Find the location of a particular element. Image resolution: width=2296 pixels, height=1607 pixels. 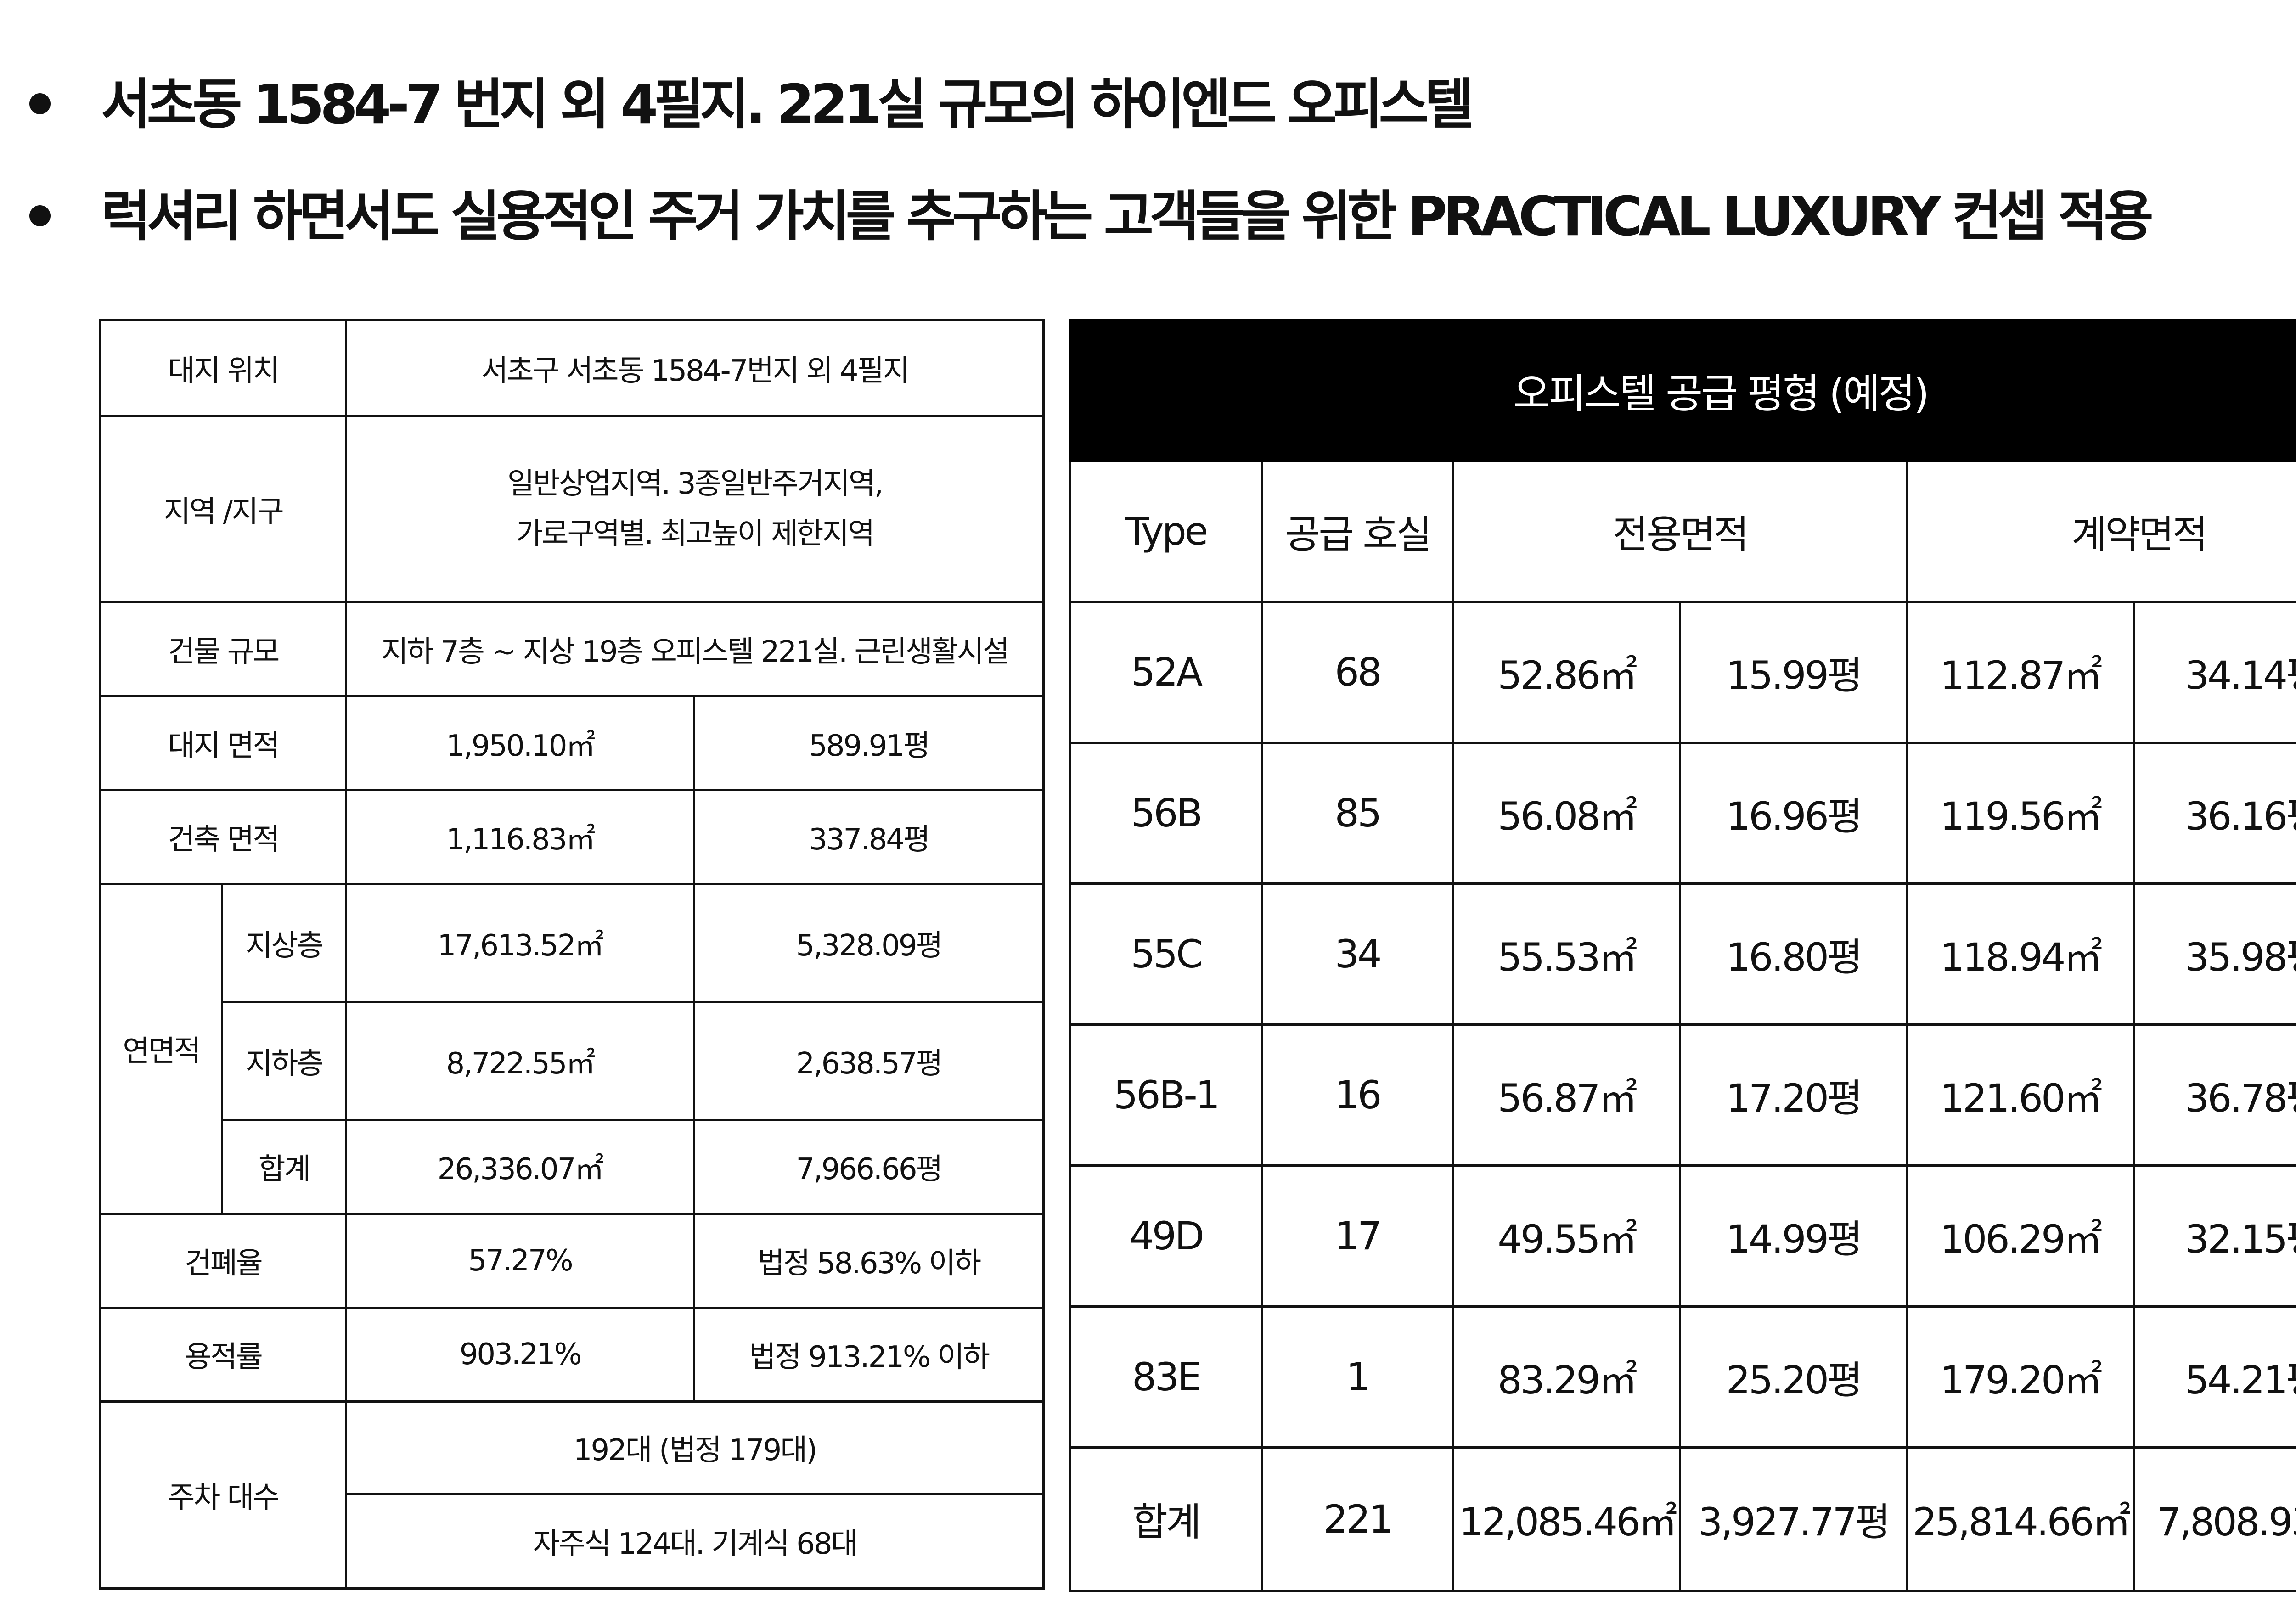

cell-contract-sqm: 179.20㎡ is located at coordinates (2020, 1377).